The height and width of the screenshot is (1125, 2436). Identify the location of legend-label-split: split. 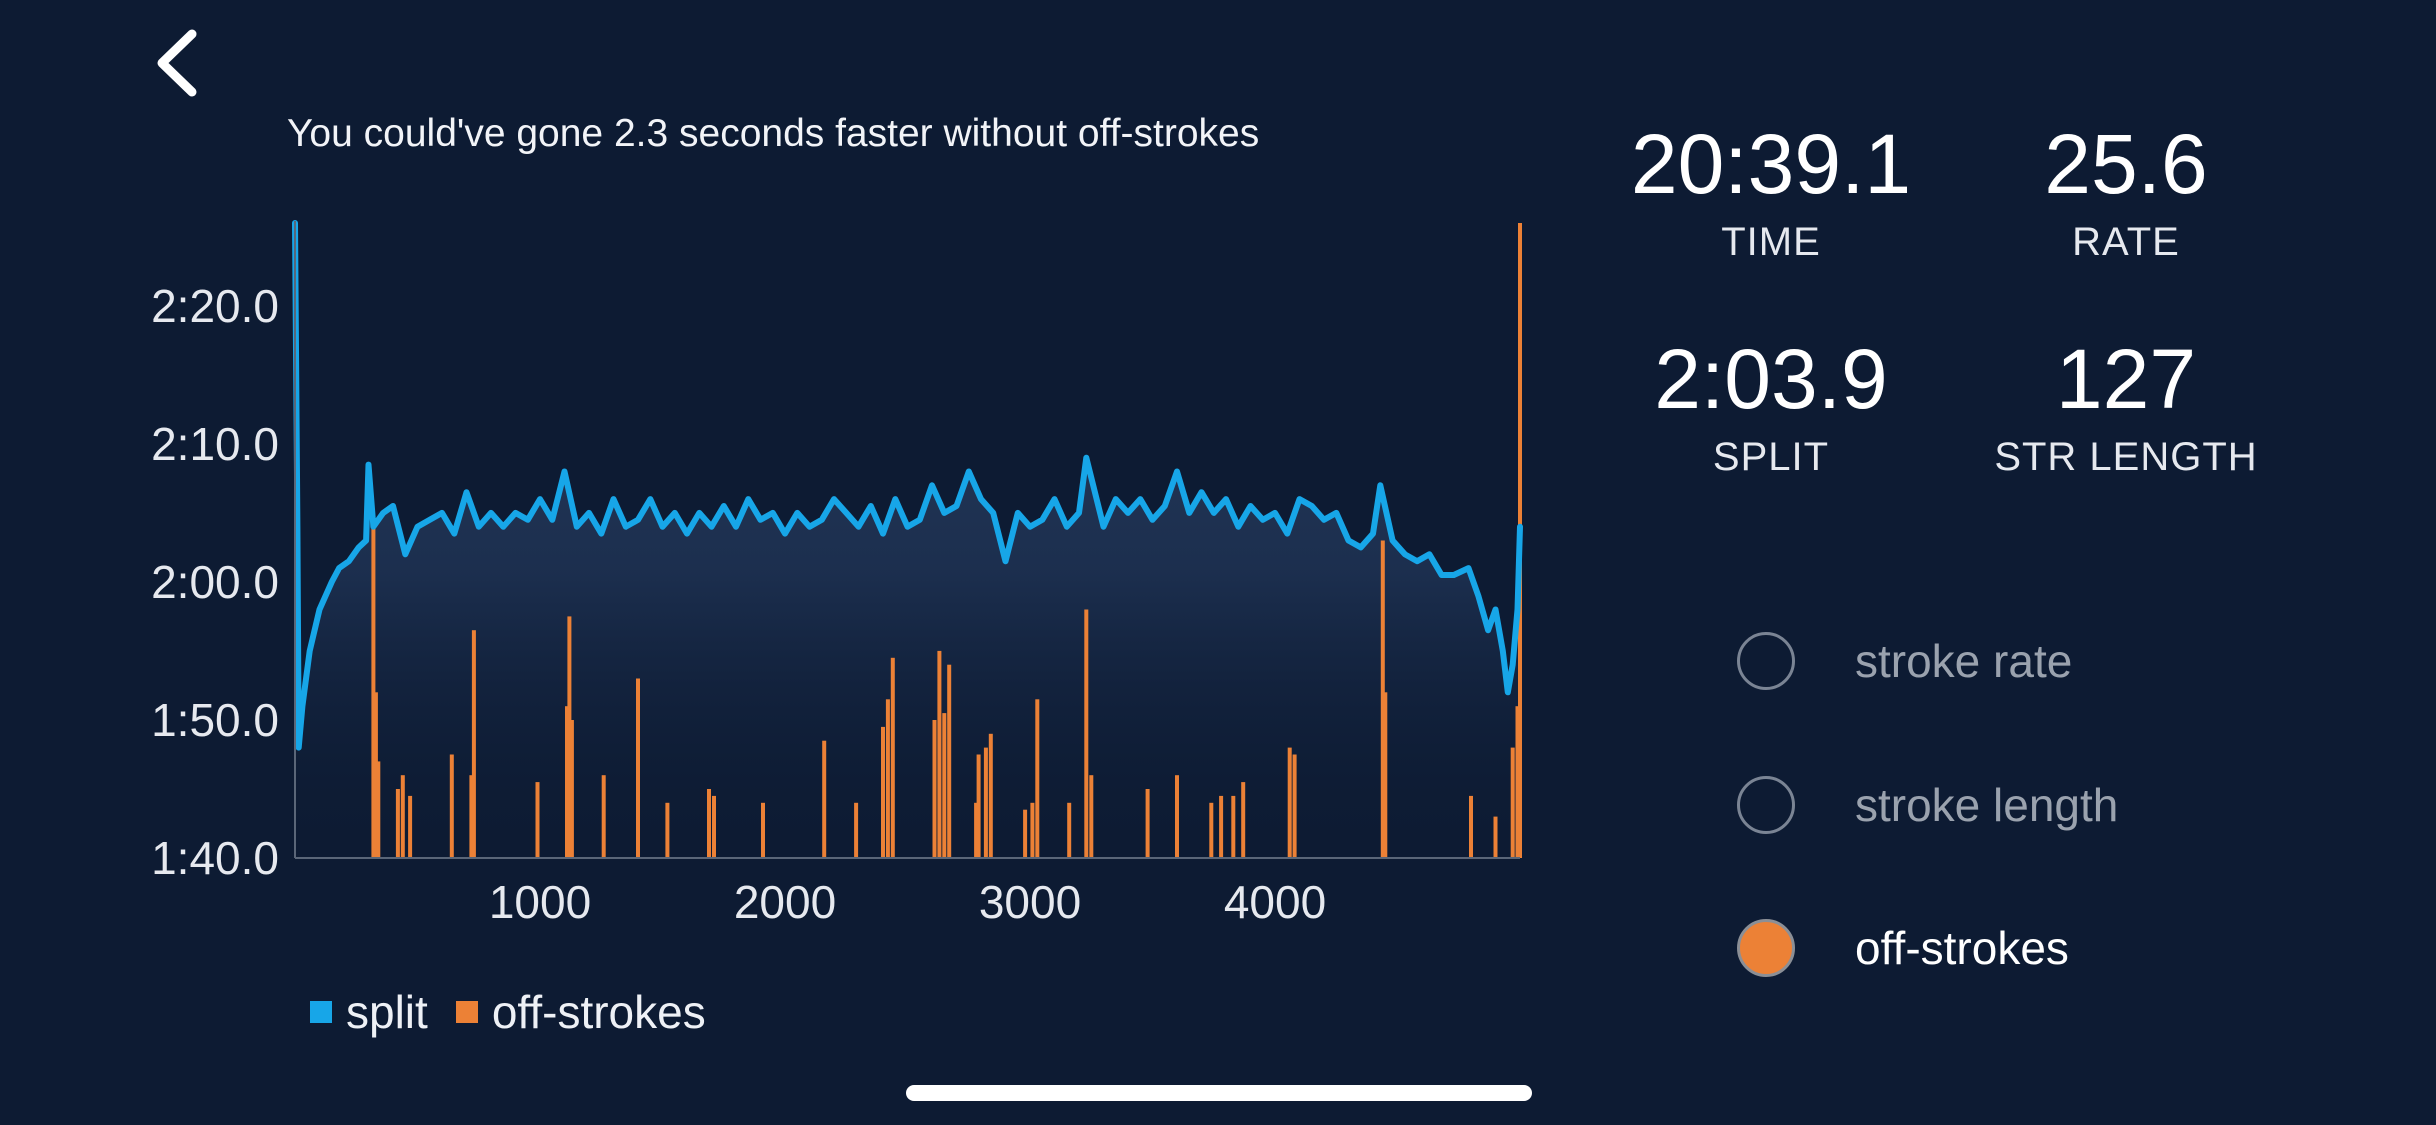
(387, 1012).